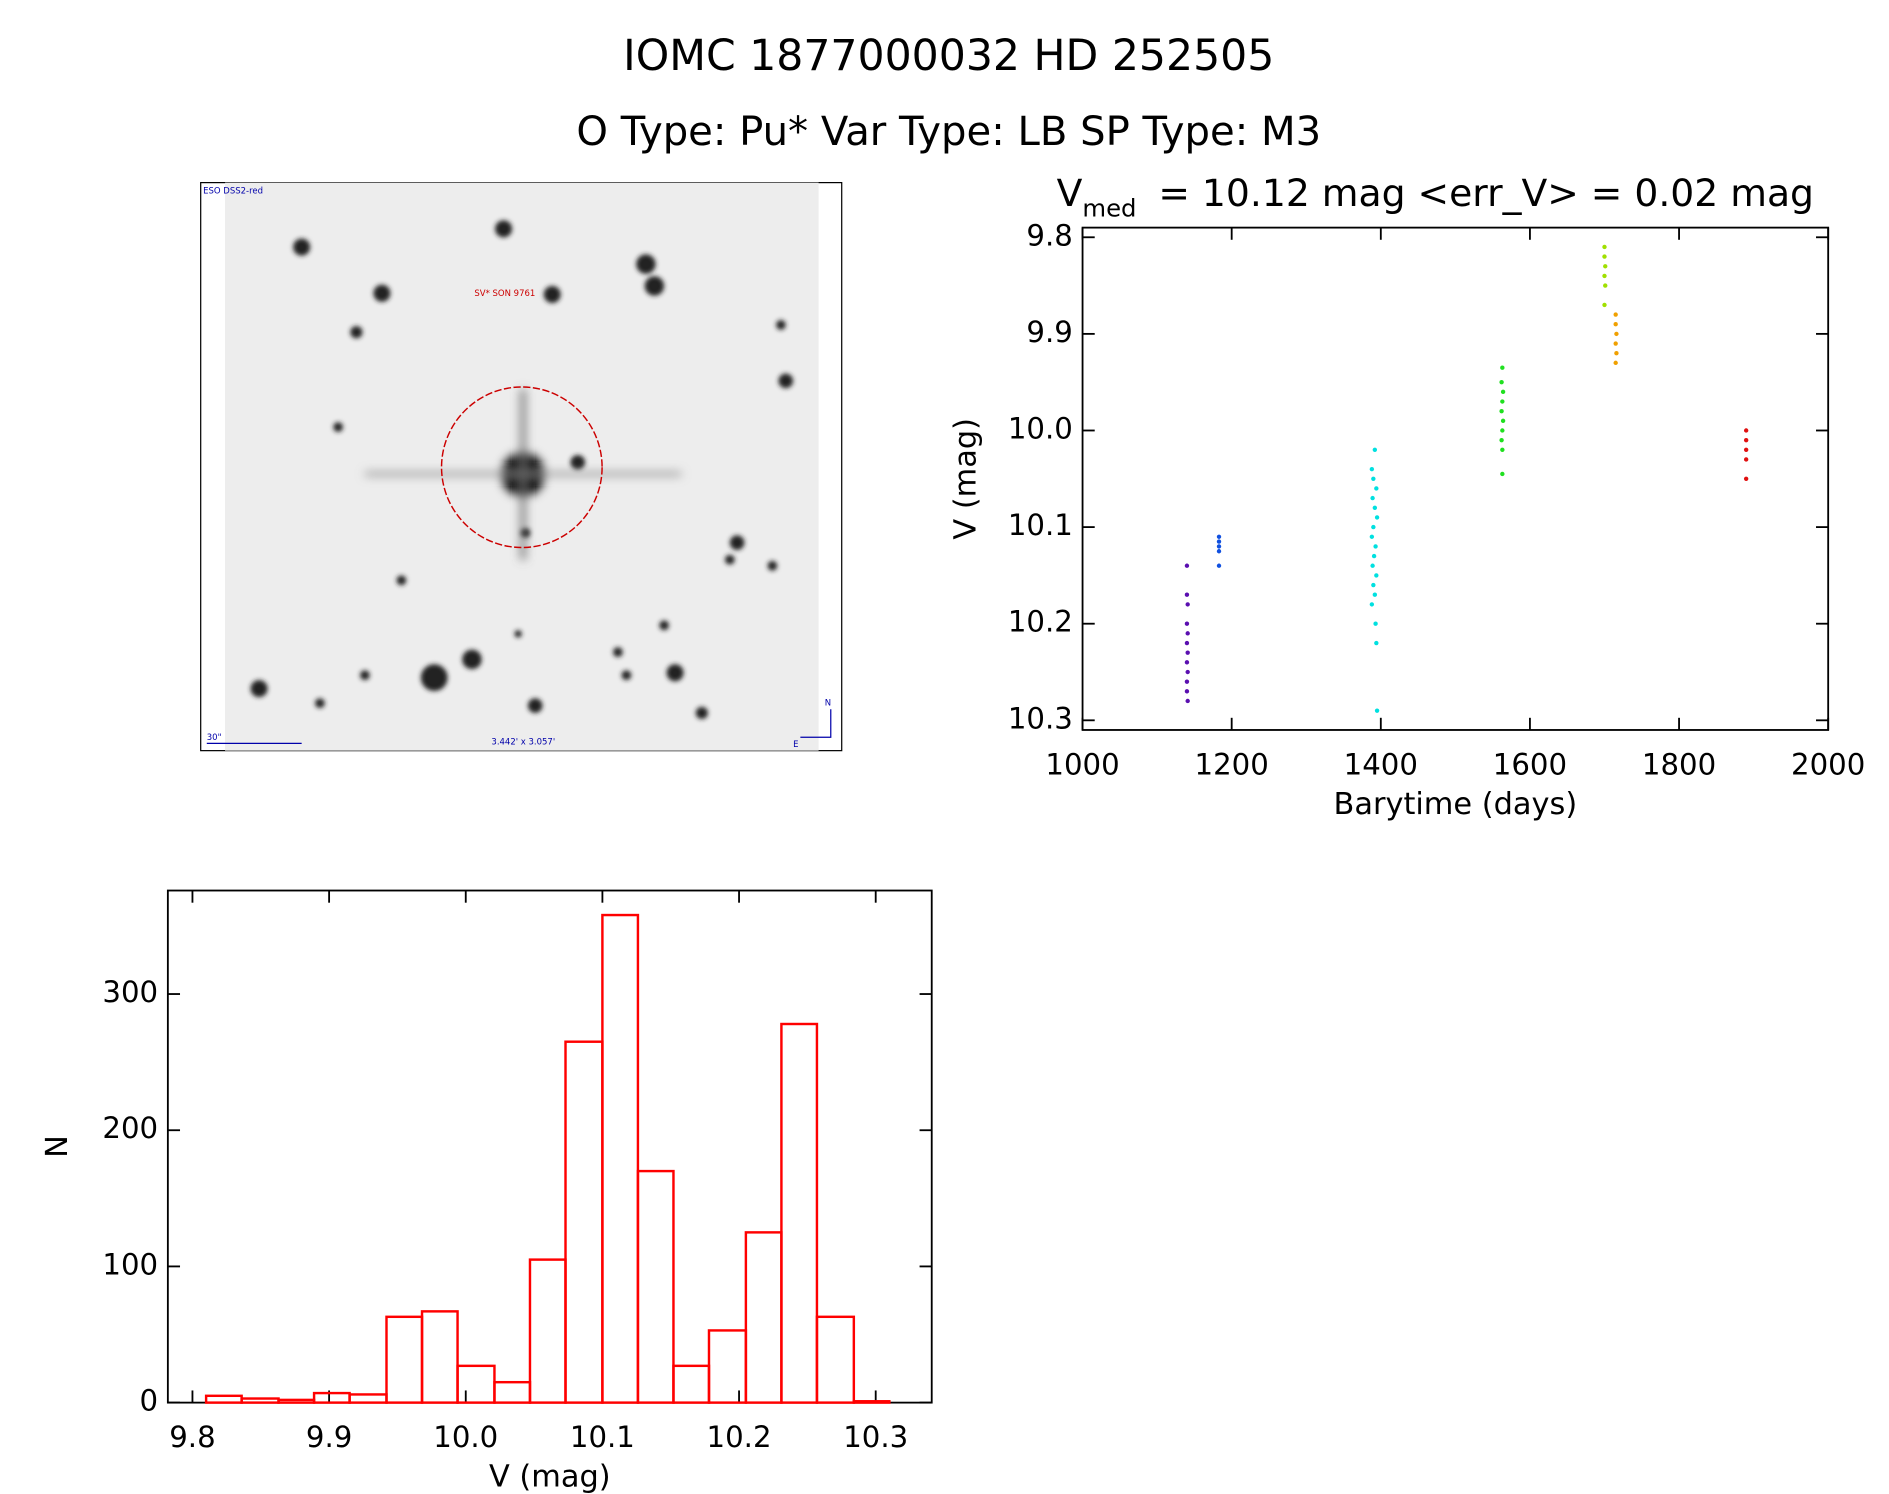  What do you see at coordinates (1828, 764) in the screenshot?
I see `x-tick-label: 2000` at bounding box center [1828, 764].